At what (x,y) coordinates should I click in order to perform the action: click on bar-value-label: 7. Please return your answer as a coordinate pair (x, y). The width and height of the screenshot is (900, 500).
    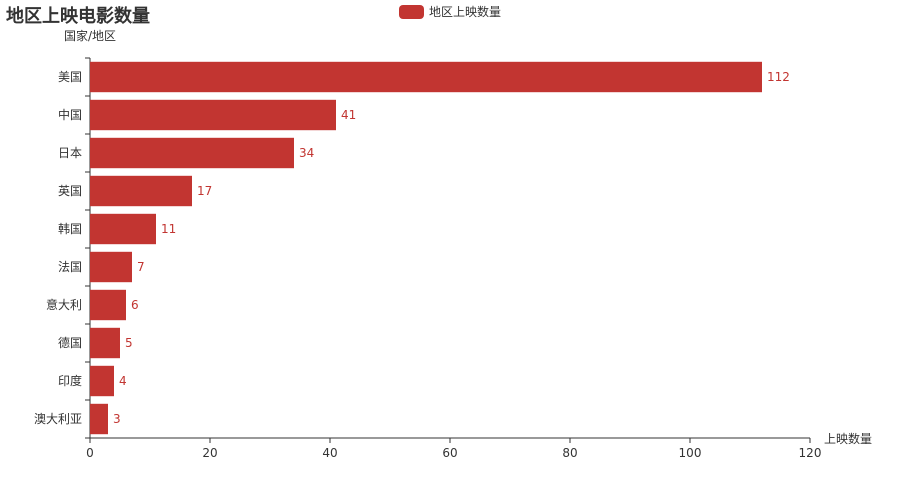
    Looking at the image, I should click on (141, 267).